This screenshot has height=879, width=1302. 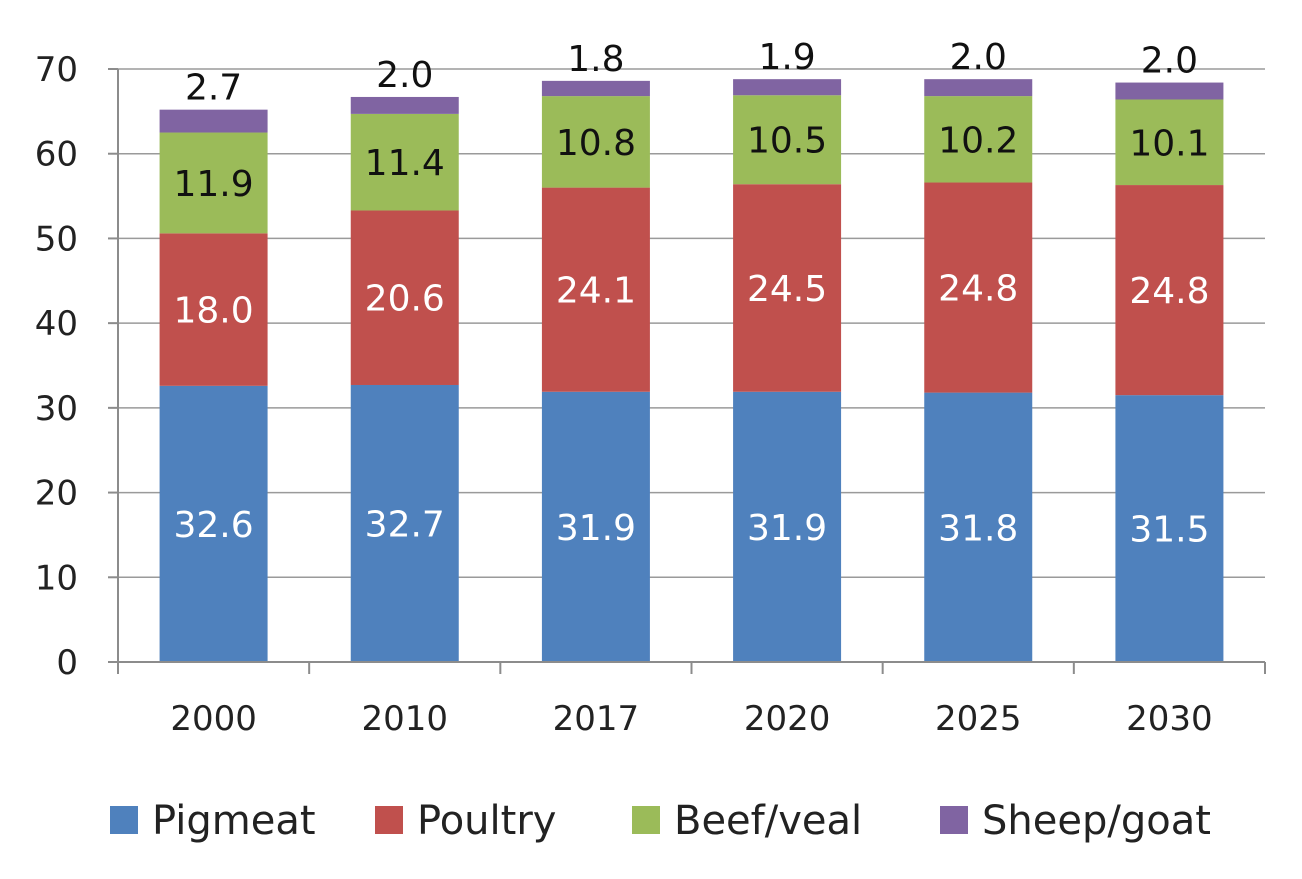 I want to click on bar-pigmeat-2000, so click(x=213, y=523).